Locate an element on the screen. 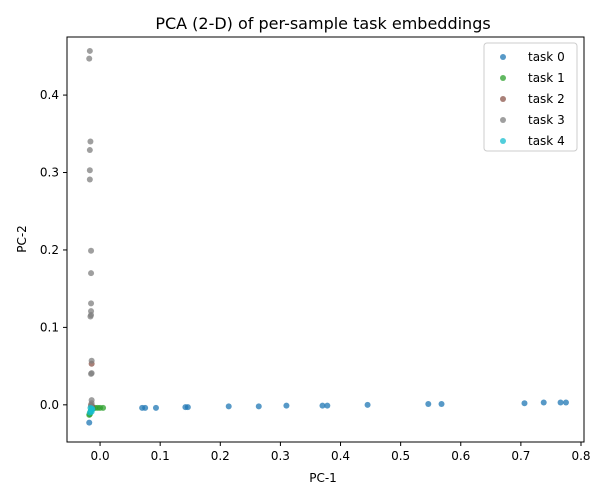 Image resolution: width=600 pixels, height=500 pixels. x-axis-label: PC-1 is located at coordinates (323, 478).